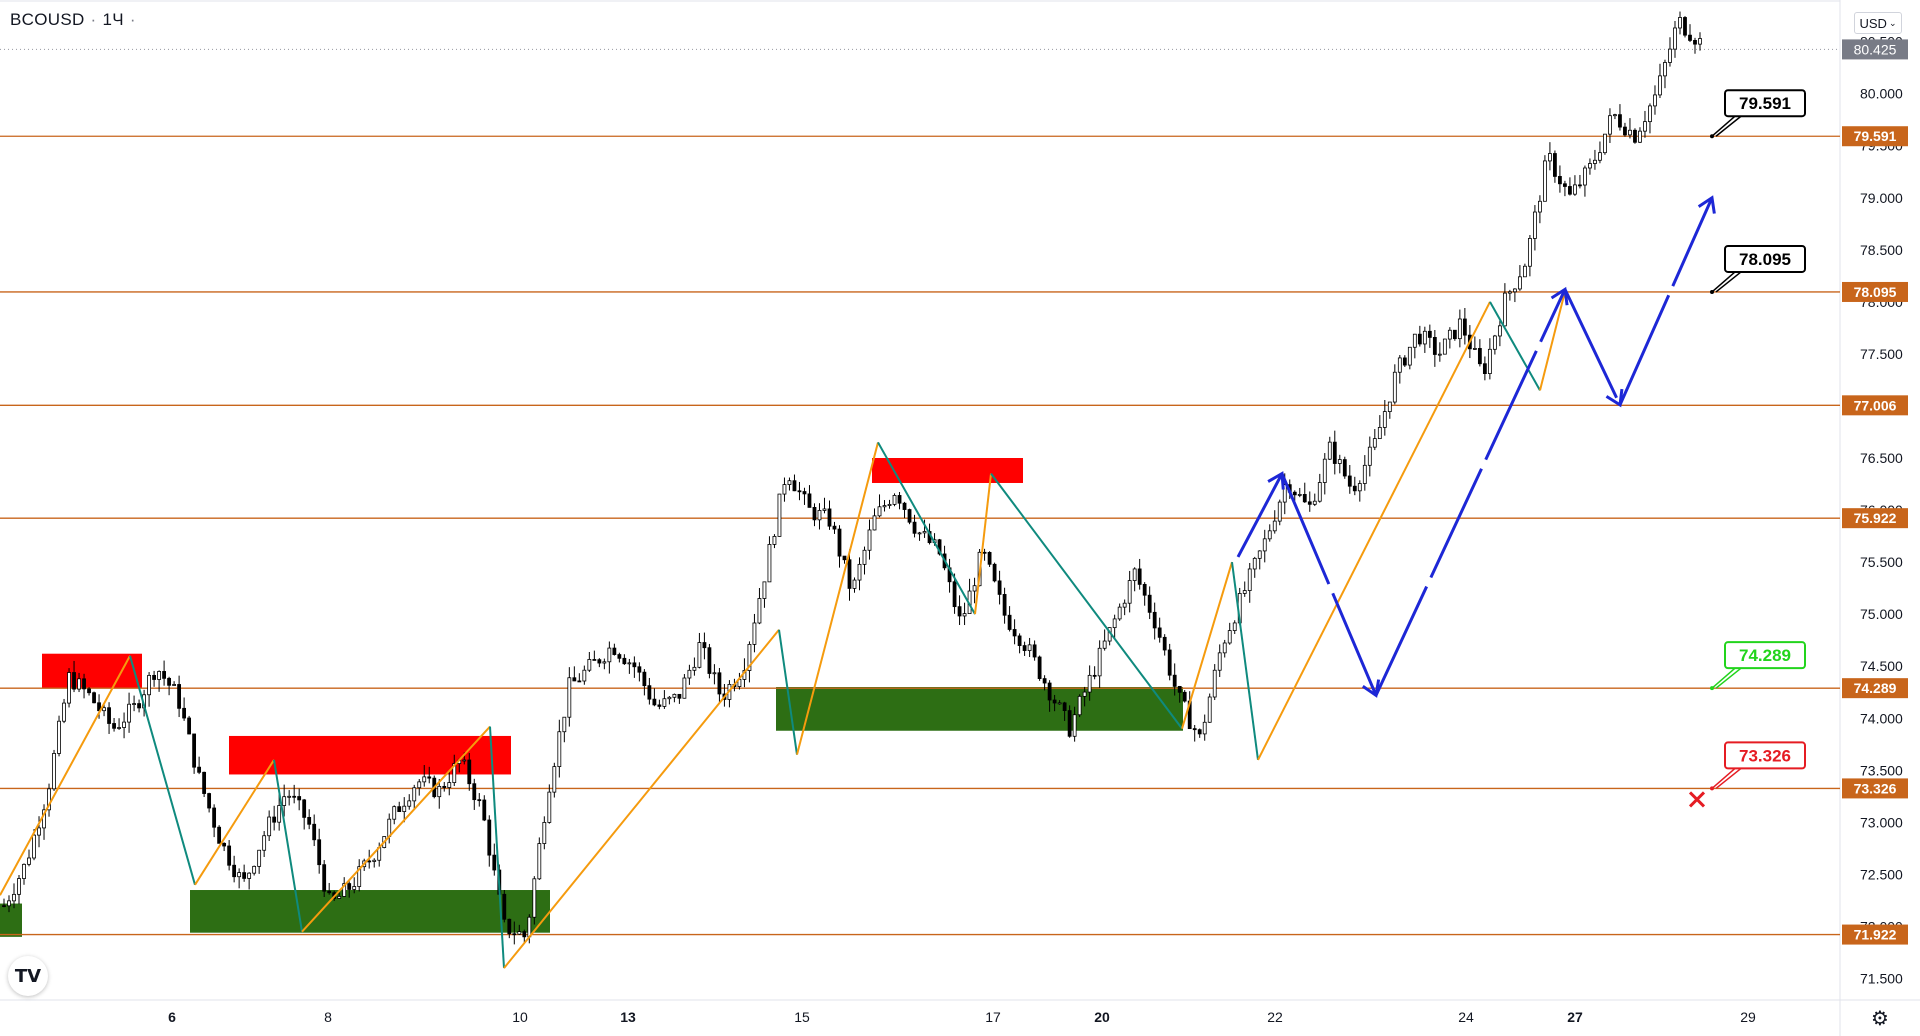  Describe the element at coordinates (1880, 1018) in the screenshot. I see `gear-icon: ⚙` at that location.